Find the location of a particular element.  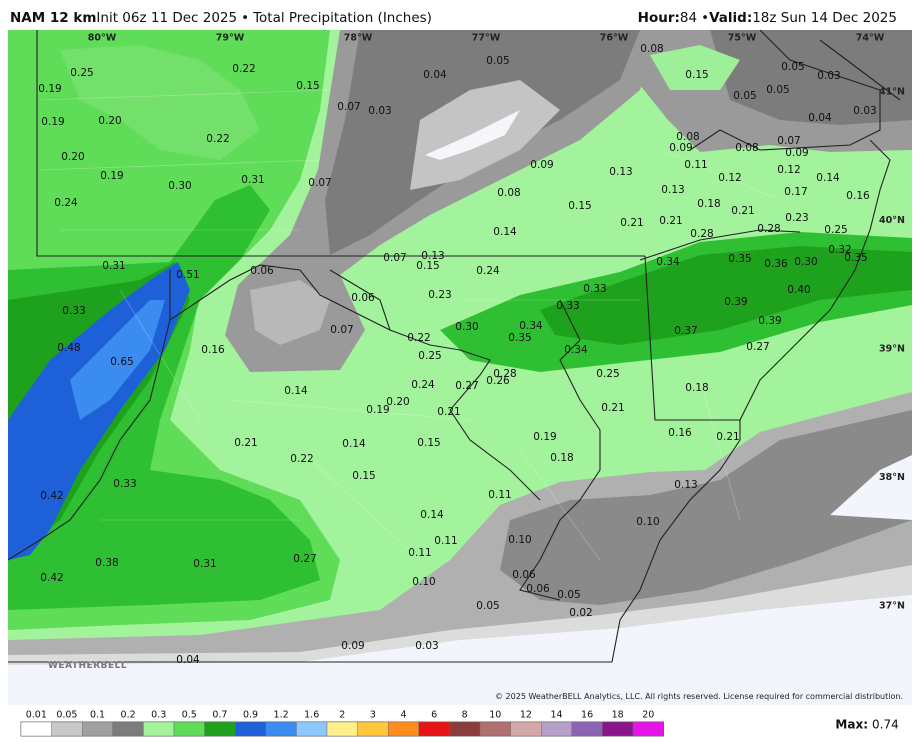

point-value: 0.23 is located at coordinates (439, 295).